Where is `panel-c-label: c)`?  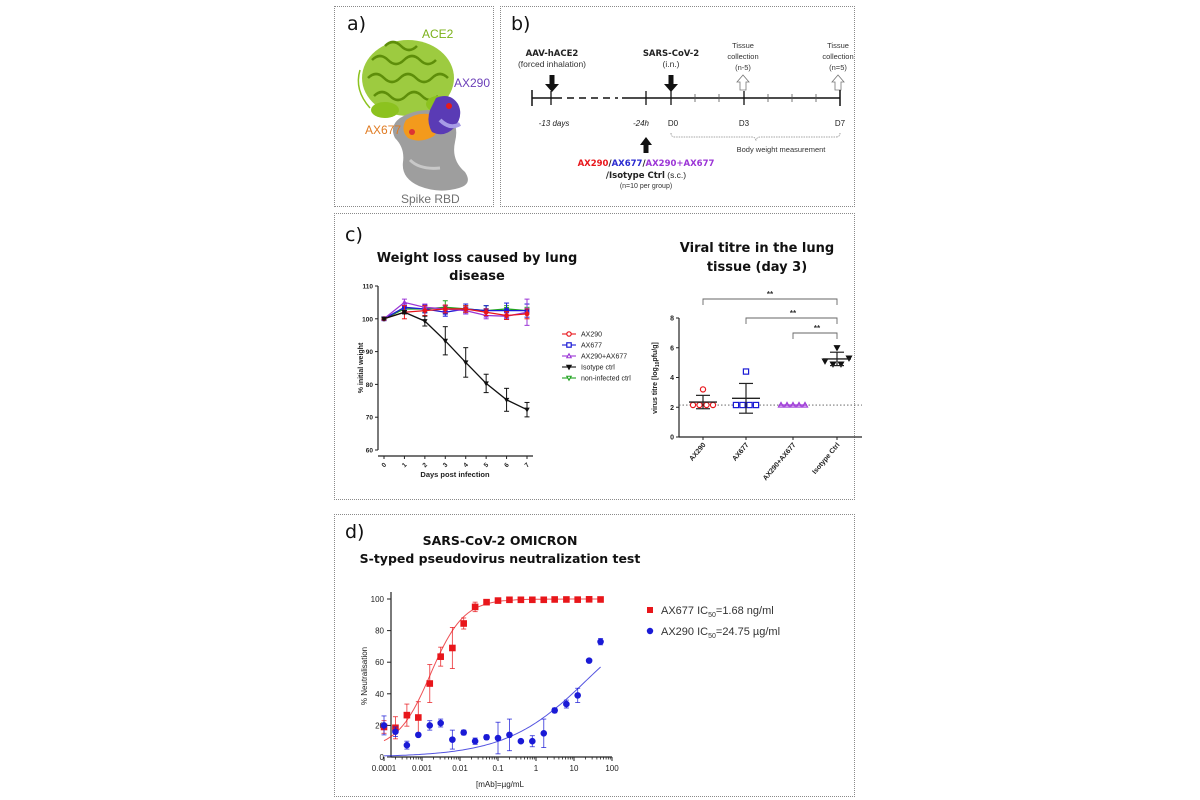 panel-c-label: c) is located at coordinates (354, 235).